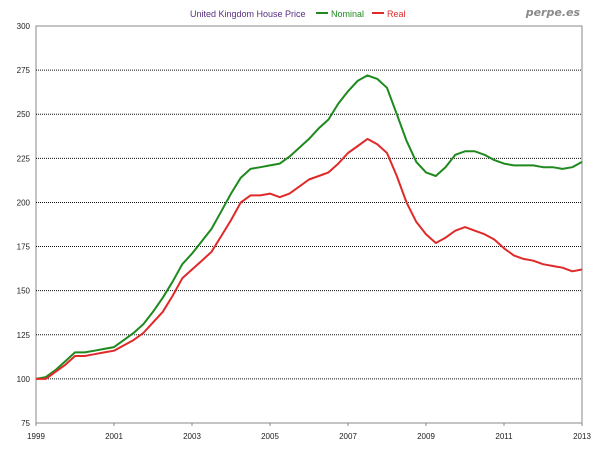  Describe the element at coordinates (426, 436) in the screenshot. I see `x-tick-label-2009: 2009` at that location.